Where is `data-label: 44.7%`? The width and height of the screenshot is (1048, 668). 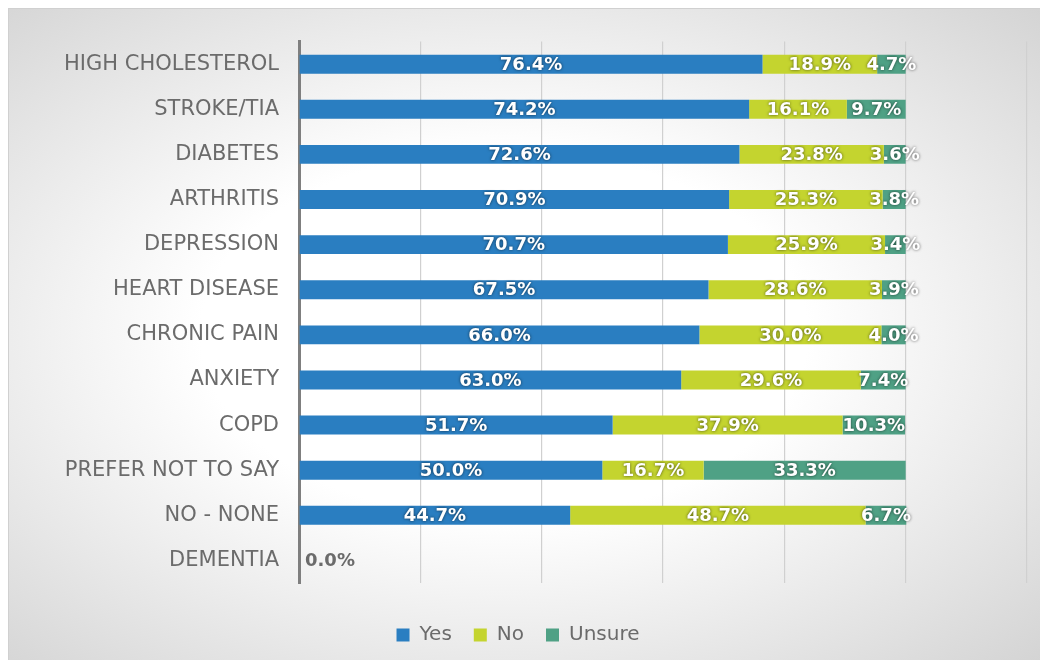
data-label: 44.7% is located at coordinates (435, 514).